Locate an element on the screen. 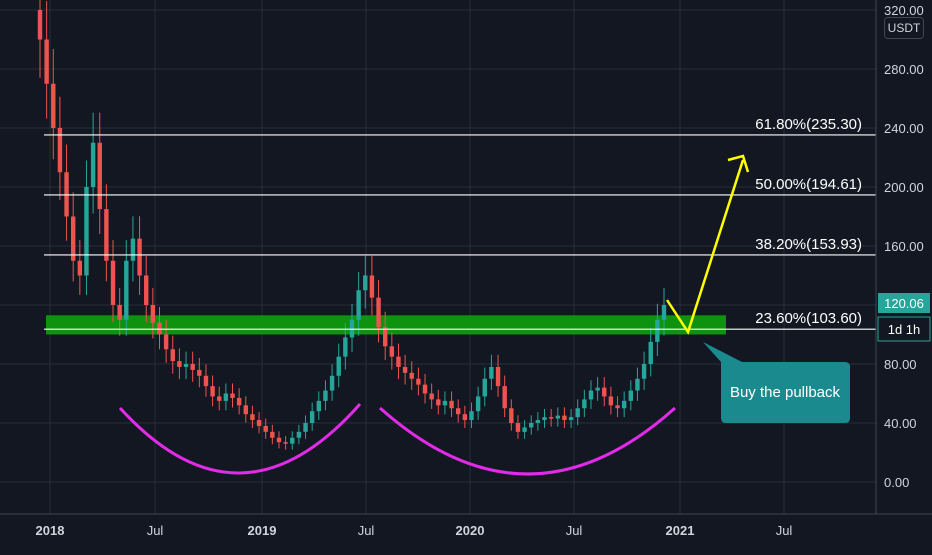 The image size is (932, 555). y-tick-label: 240.00 is located at coordinates (904, 128).